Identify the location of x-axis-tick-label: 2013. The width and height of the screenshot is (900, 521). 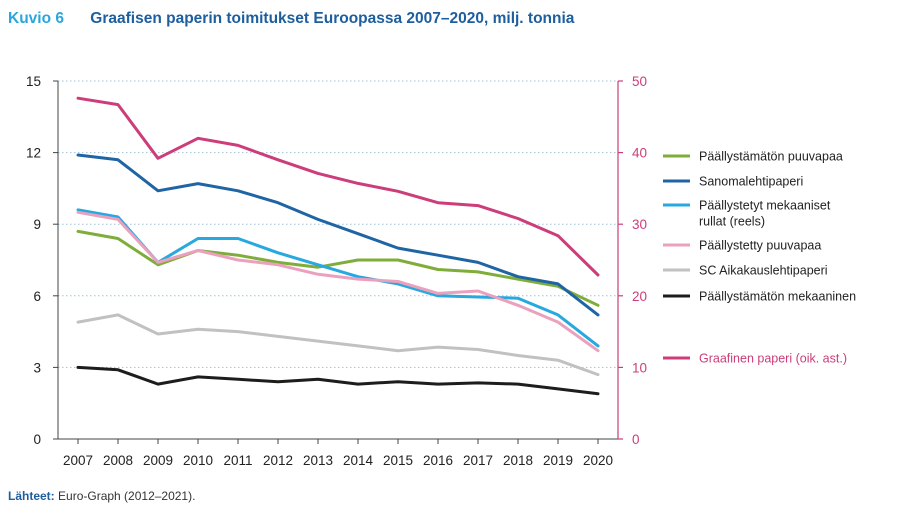
(318, 460).